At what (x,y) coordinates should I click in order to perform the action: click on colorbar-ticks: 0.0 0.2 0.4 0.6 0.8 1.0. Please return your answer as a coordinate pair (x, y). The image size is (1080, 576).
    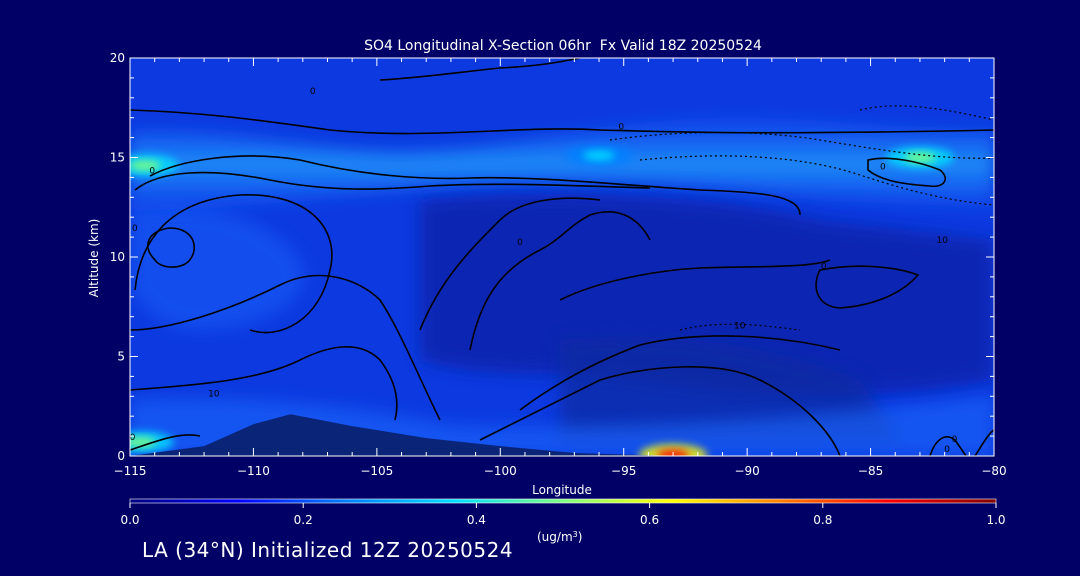
    Looking at the image, I should click on (563, 515).